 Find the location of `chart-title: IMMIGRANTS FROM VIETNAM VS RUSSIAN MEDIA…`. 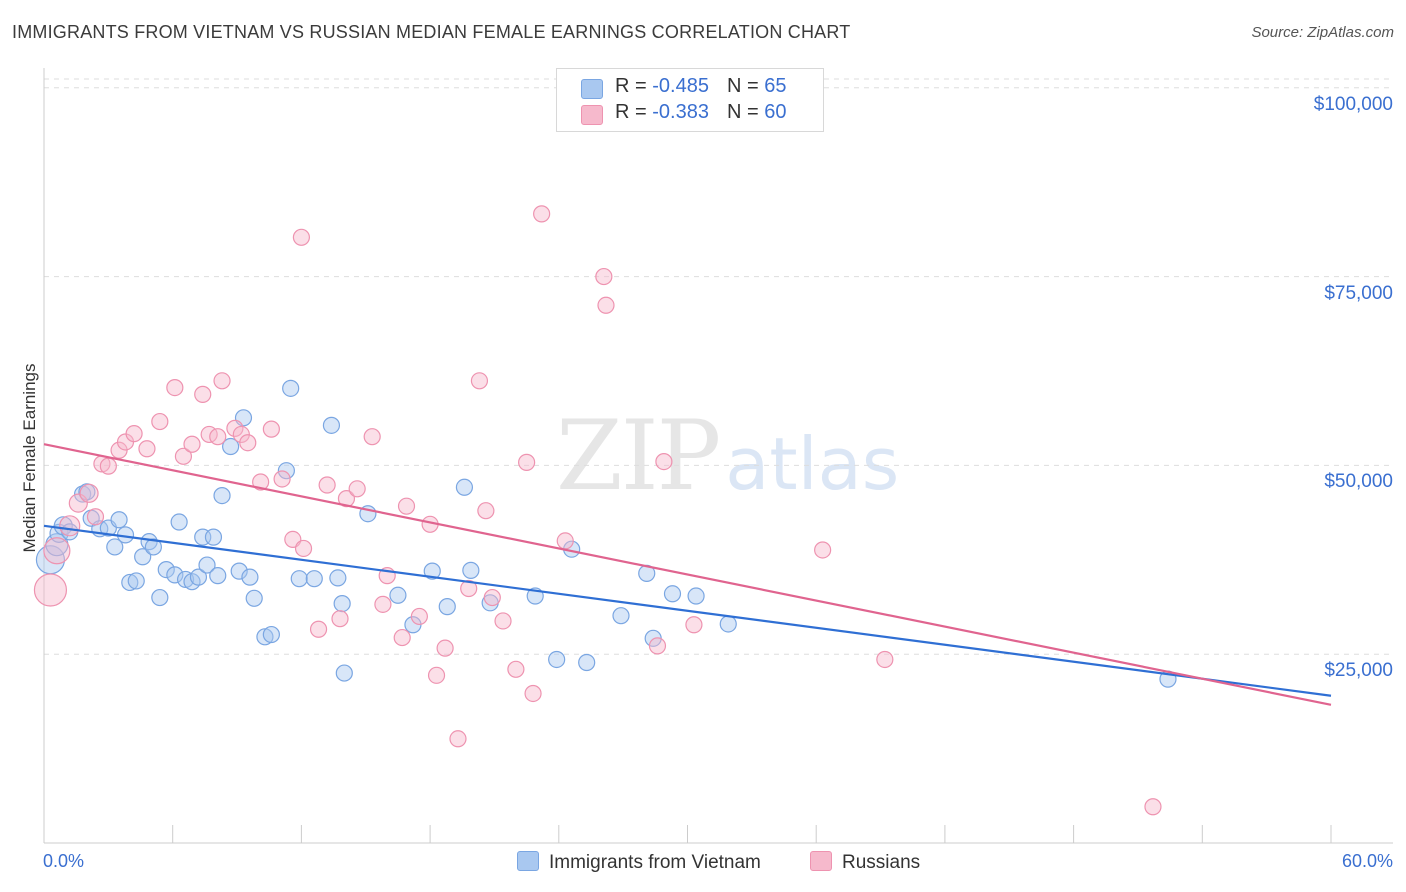

chart-title: IMMIGRANTS FROM VIETNAM VS RUSSIAN MEDIA… is located at coordinates (431, 32).